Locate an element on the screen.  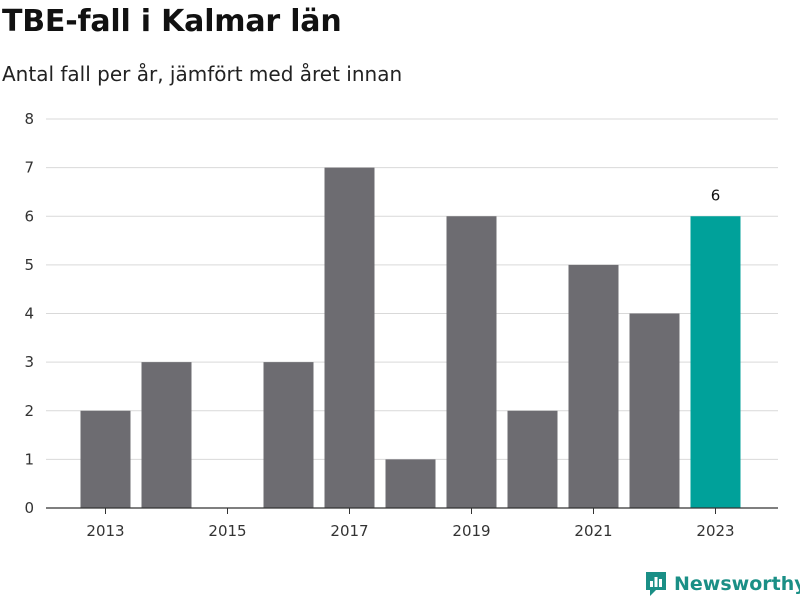
y-tick-label: 3 is located at coordinates (29, 362).